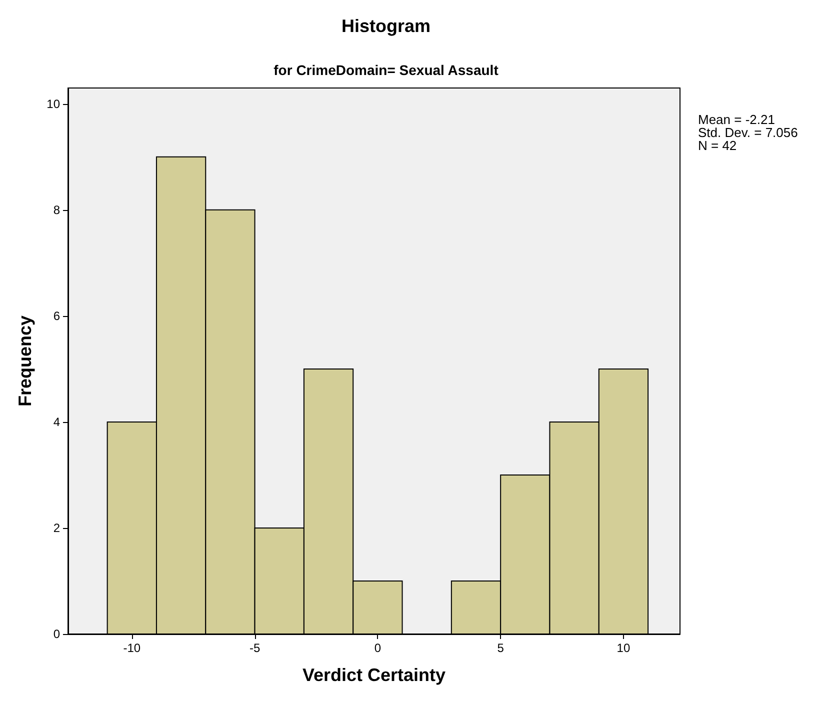 This screenshot has width=828, height=713. I want to click on x-tick-label: -5, so click(254, 648).